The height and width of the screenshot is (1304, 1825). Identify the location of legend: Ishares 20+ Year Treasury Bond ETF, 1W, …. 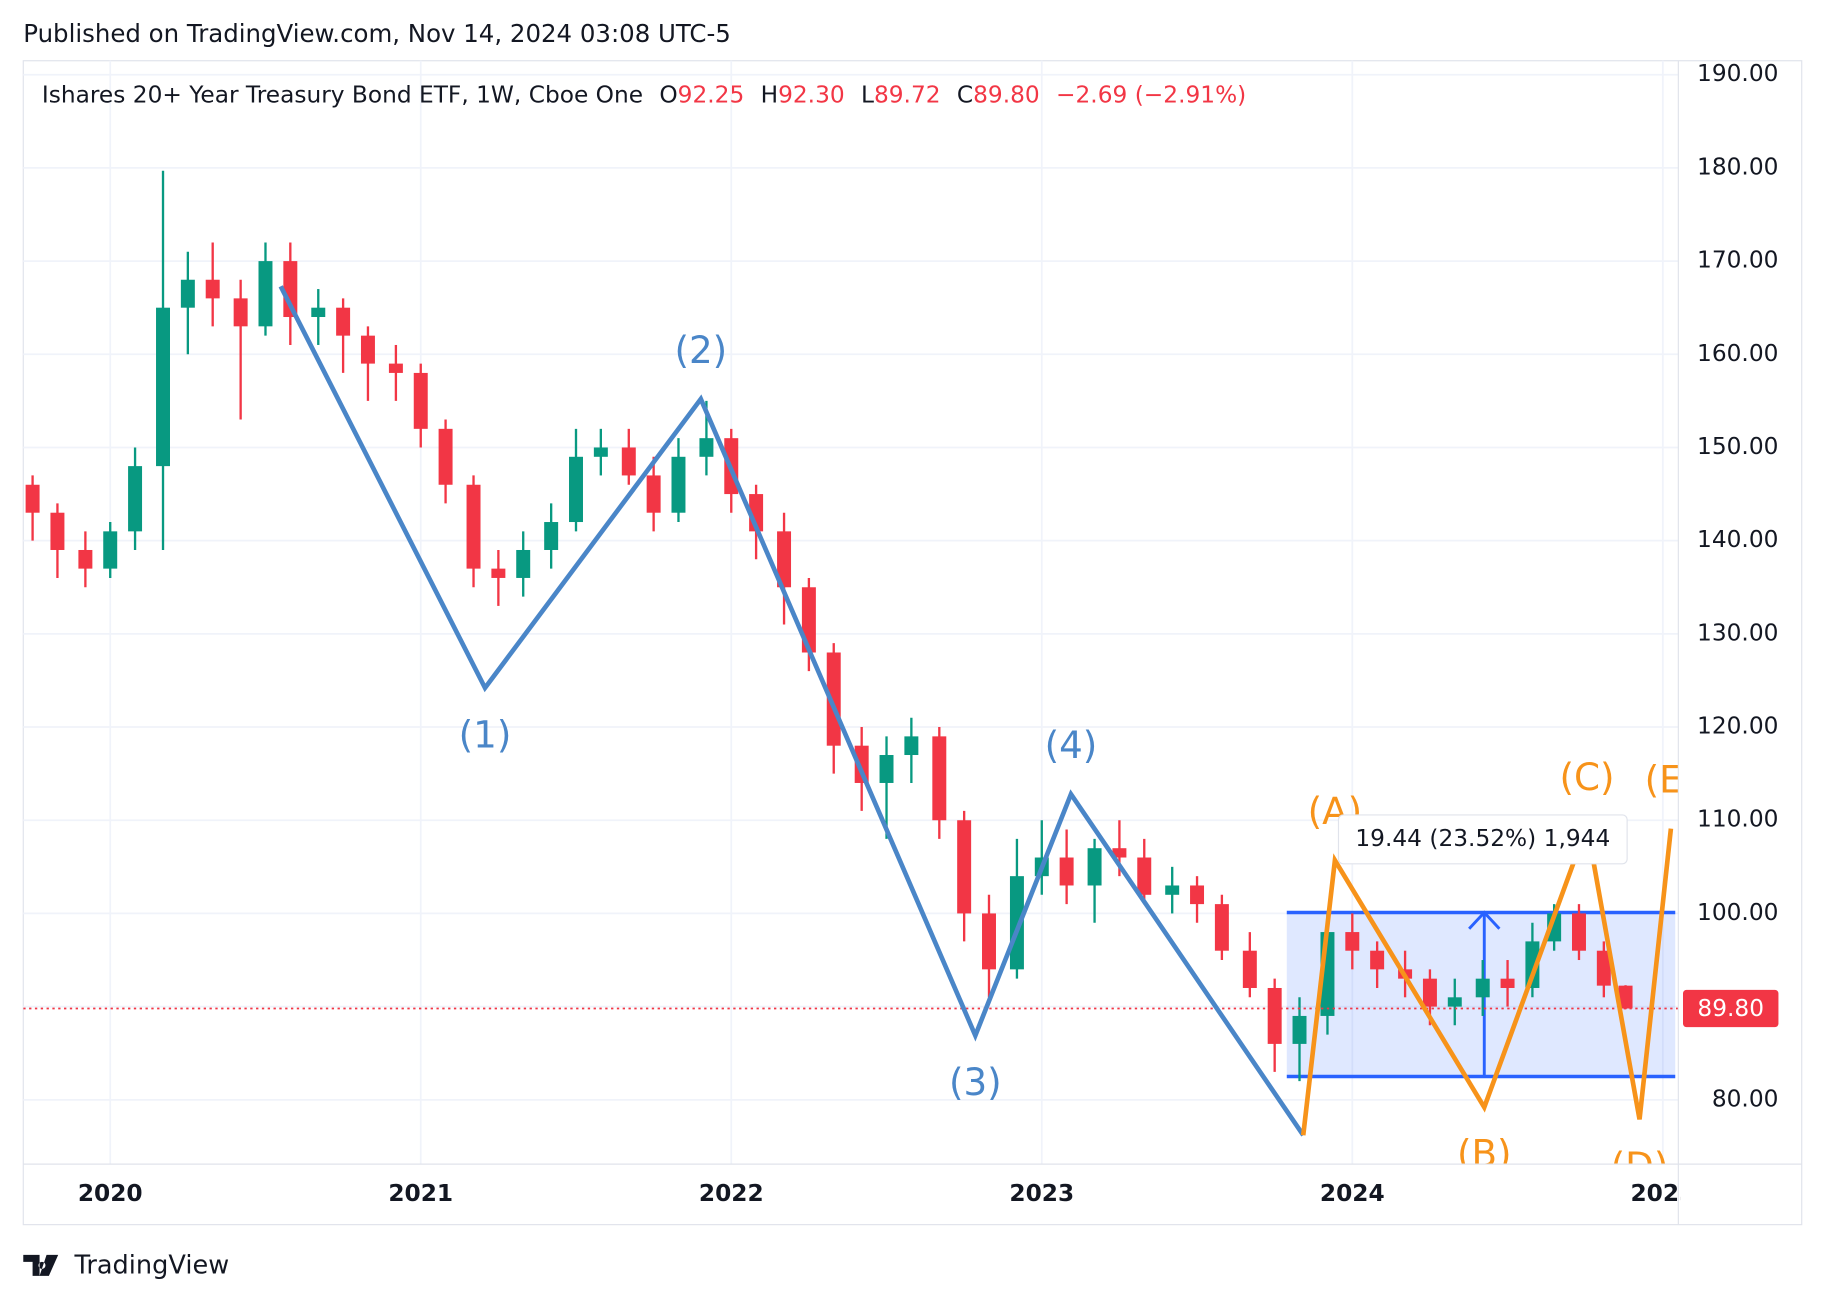
(644, 94).